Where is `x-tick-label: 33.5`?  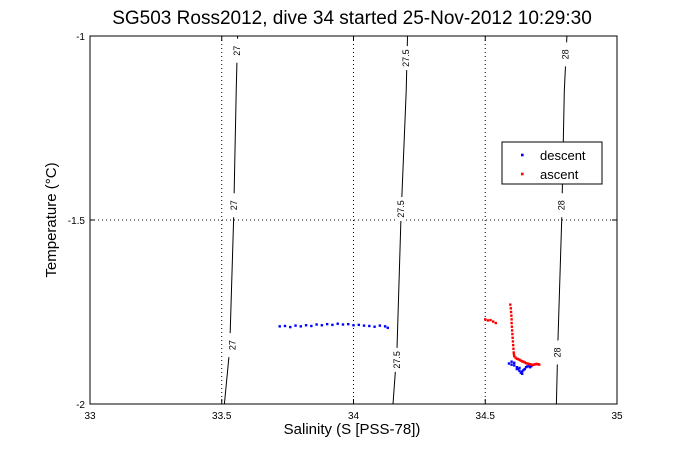 x-tick-label: 33.5 is located at coordinates (222, 416).